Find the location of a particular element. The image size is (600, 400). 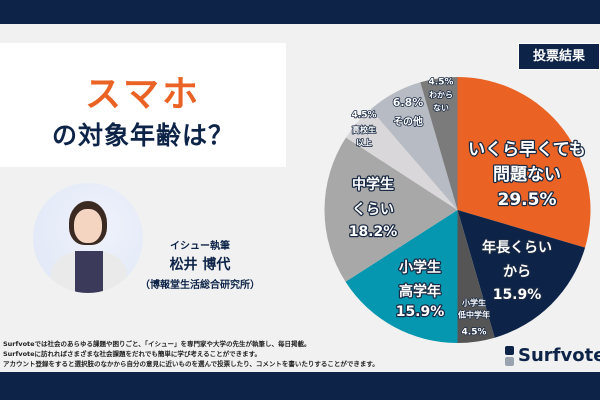

top-bar is located at coordinates (300, 12).